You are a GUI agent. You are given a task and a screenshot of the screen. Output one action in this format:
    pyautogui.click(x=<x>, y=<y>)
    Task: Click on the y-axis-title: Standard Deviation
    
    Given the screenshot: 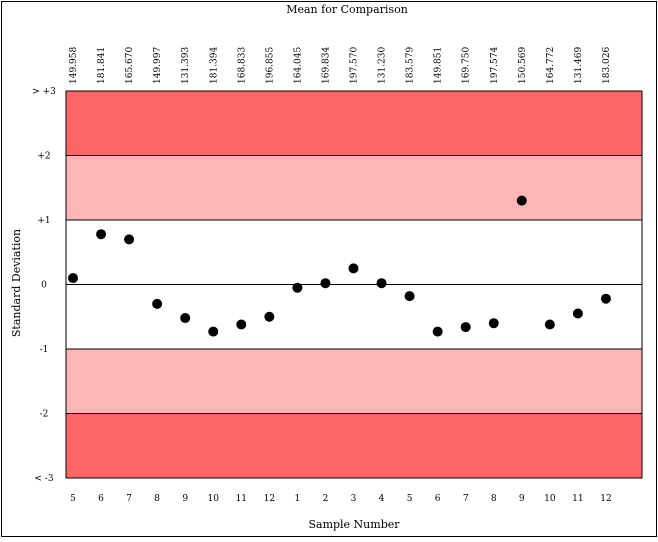 What is the action you would take?
    pyautogui.click(x=16, y=283)
    